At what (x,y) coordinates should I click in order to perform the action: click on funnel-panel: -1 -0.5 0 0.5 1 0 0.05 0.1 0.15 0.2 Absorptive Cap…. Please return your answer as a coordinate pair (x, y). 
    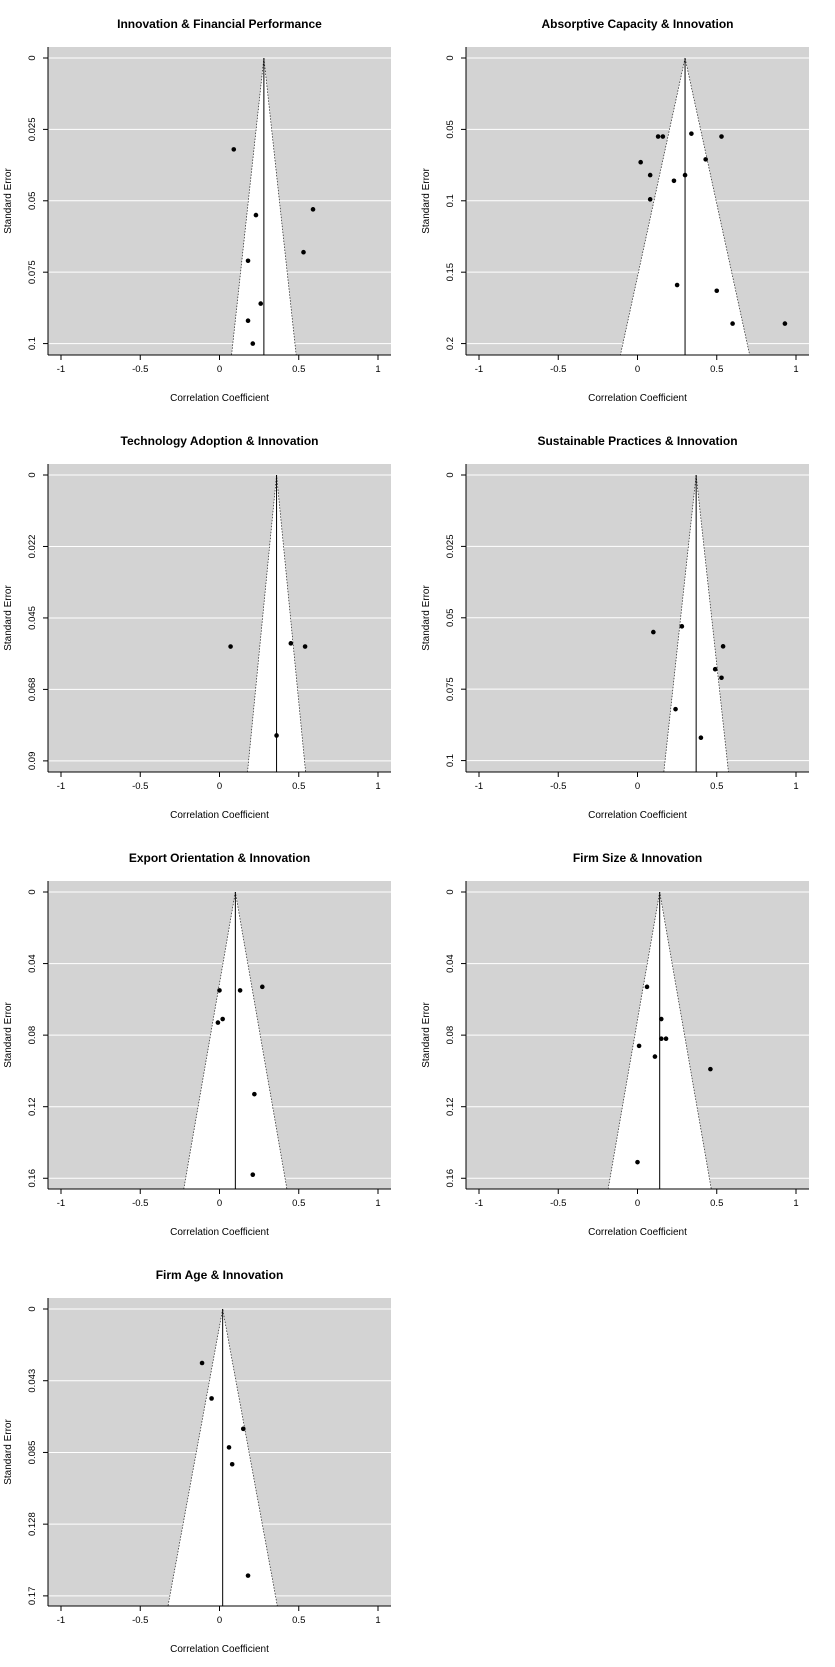
    Looking at the image, I should click on (615, 210).